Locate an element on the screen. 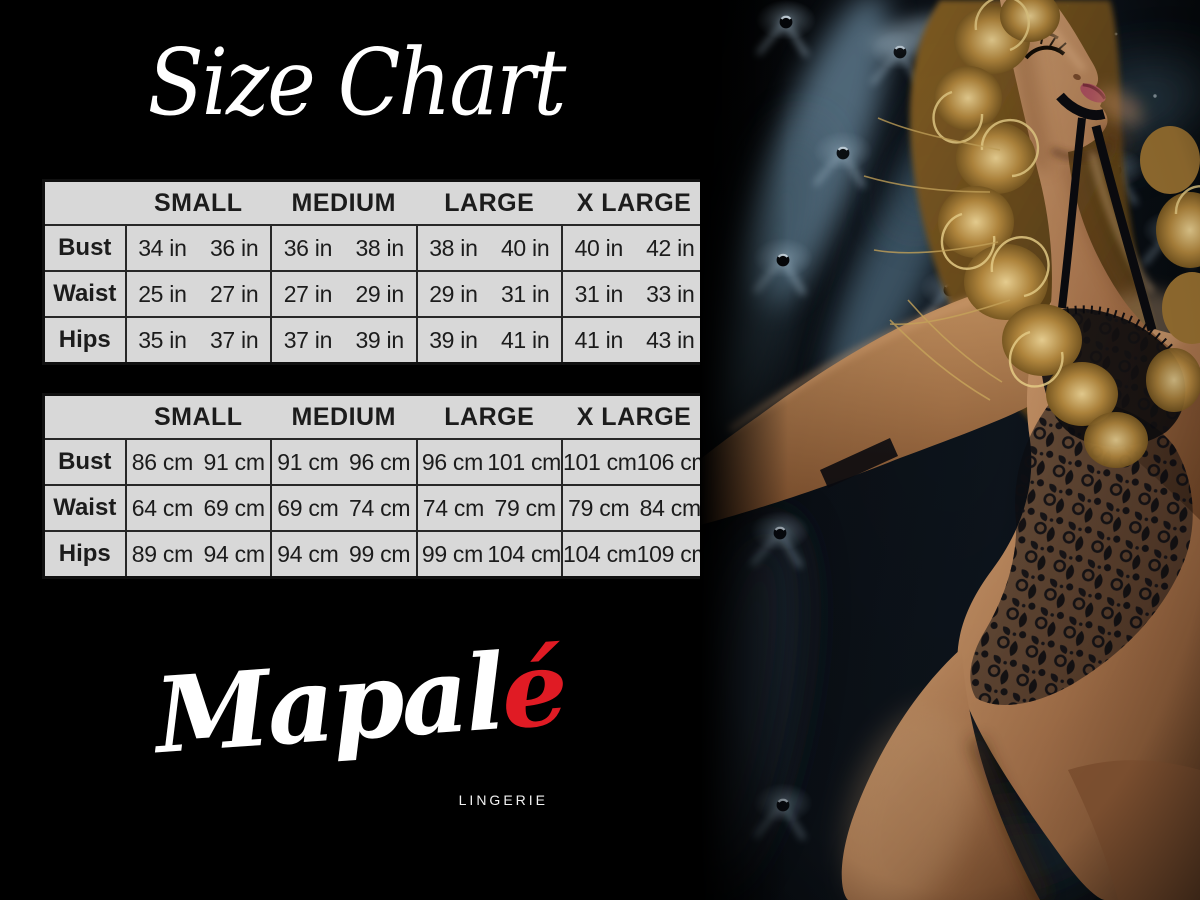 This screenshot has width=1200, height=900. measurement-value: 33 in is located at coordinates (670, 293).